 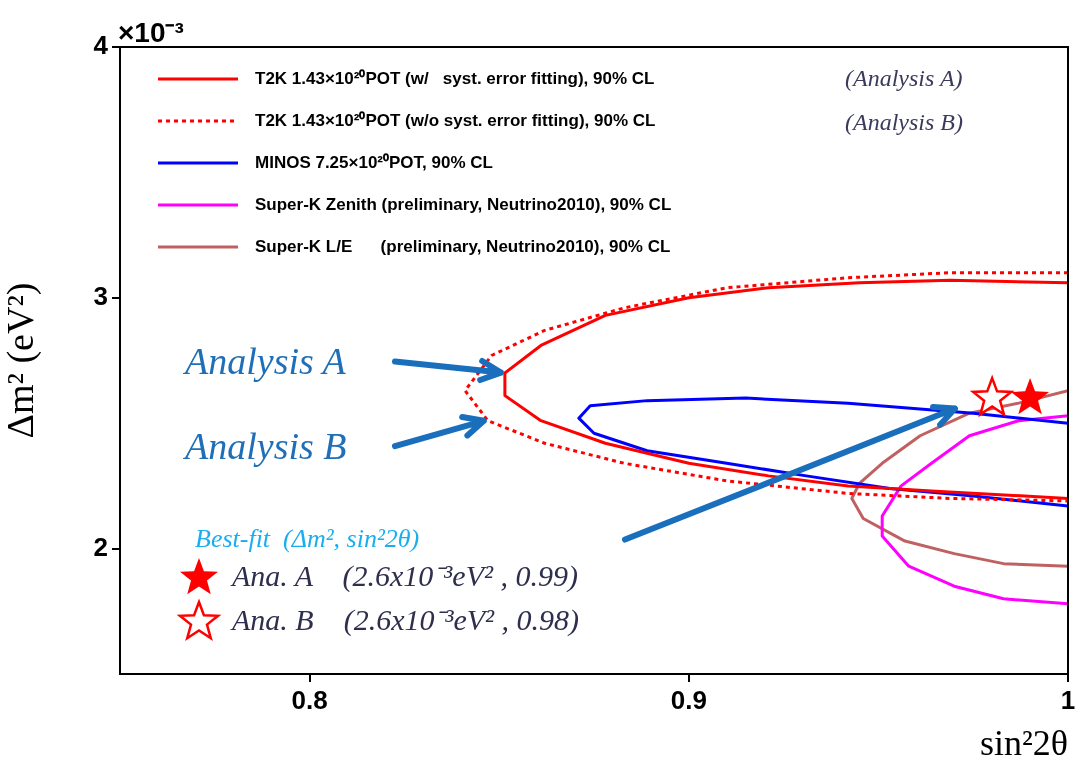 What do you see at coordinates (1023, 742) in the screenshot?
I see `x-axis-title: sin²2θ` at bounding box center [1023, 742].